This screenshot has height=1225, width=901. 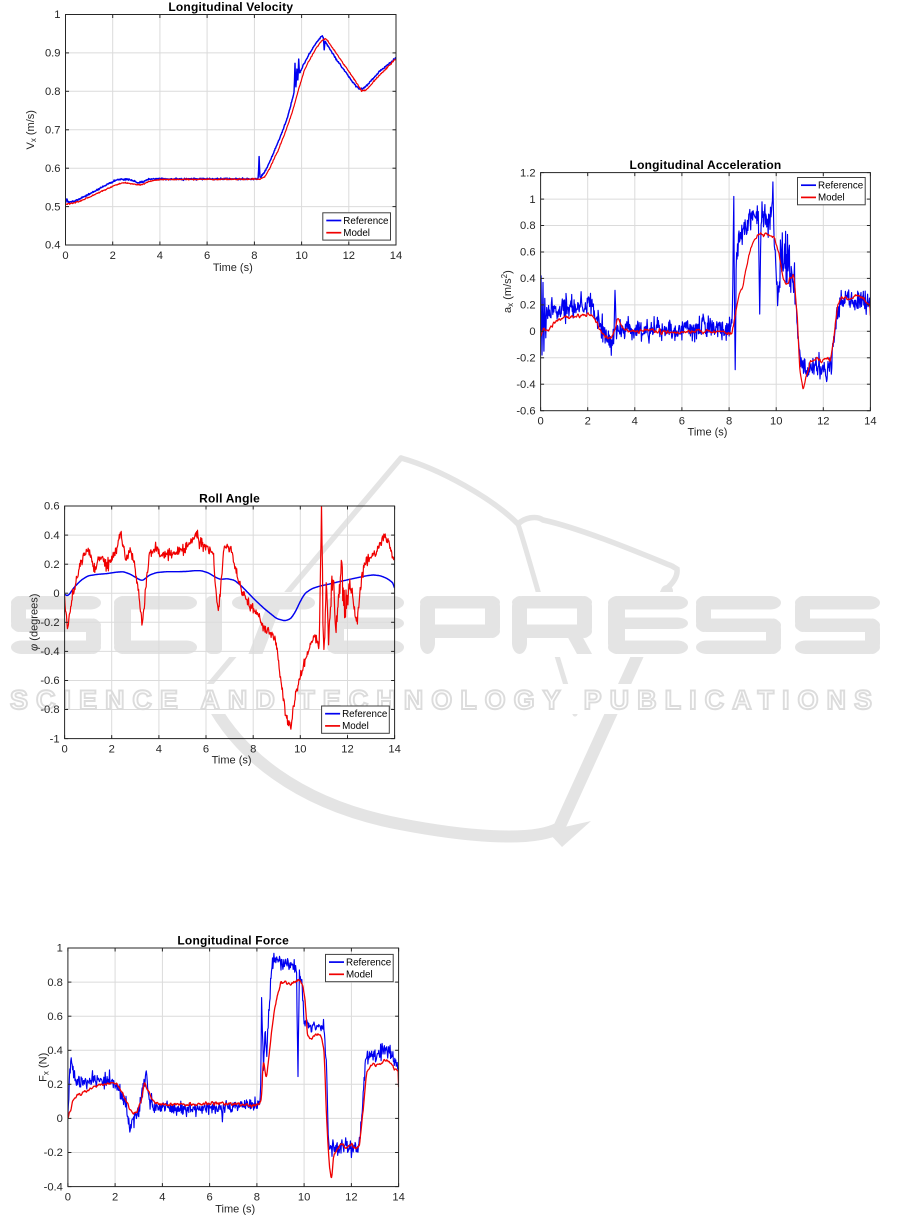 What do you see at coordinates (53, 207) in the screenshot?
I see `svg-text: 0.5` at bounding box center [53, 207].